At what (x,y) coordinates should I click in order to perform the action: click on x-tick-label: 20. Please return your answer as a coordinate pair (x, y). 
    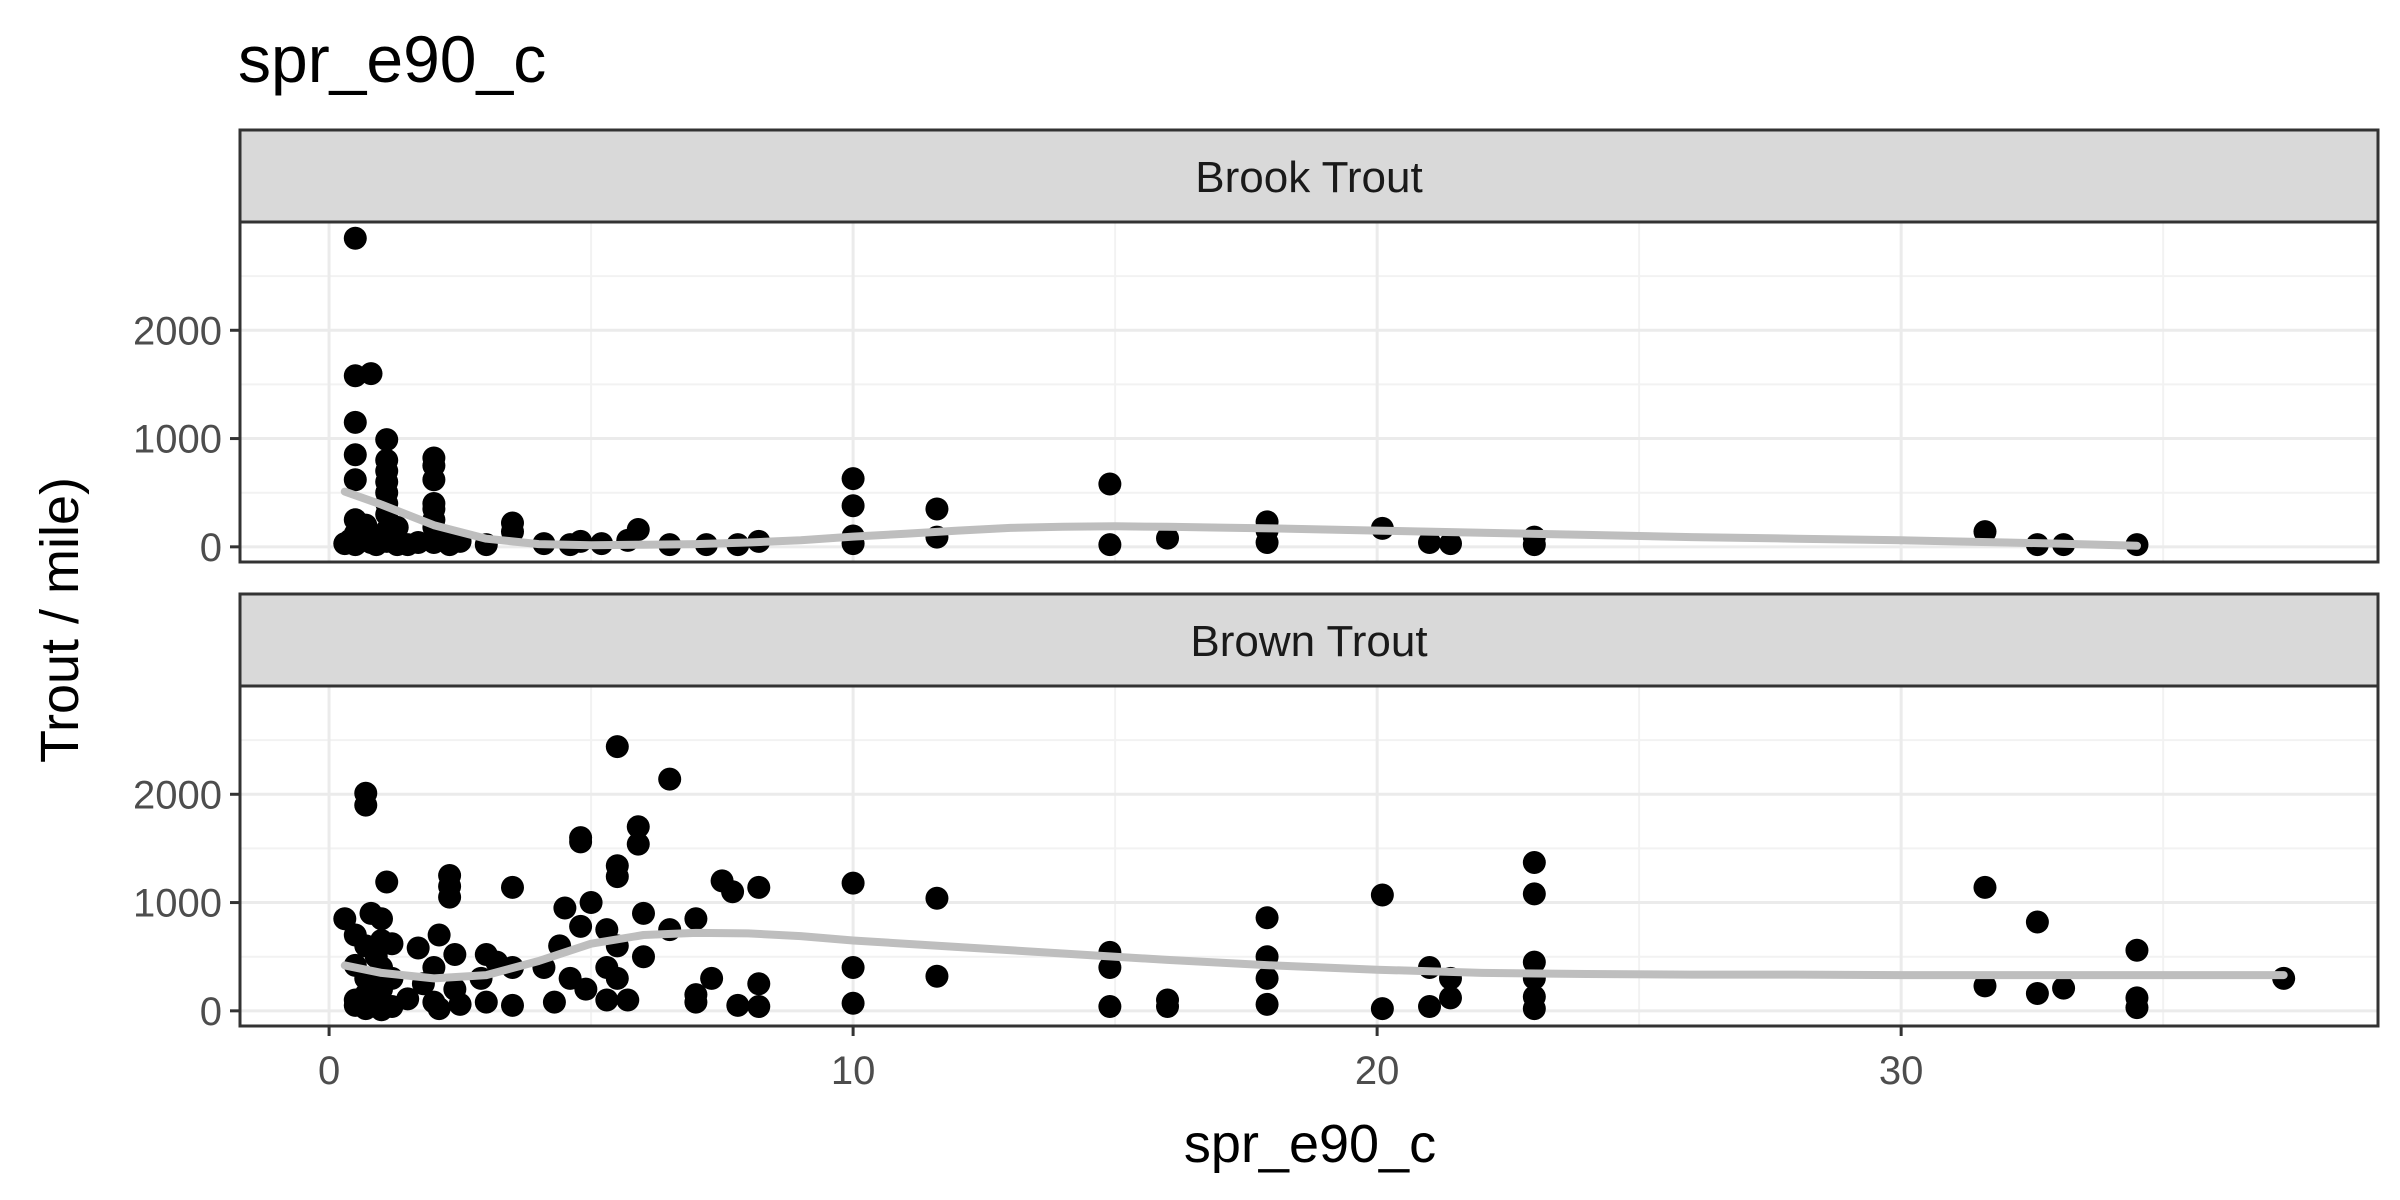
    Looking at the image, I should click on (1377, 1071).